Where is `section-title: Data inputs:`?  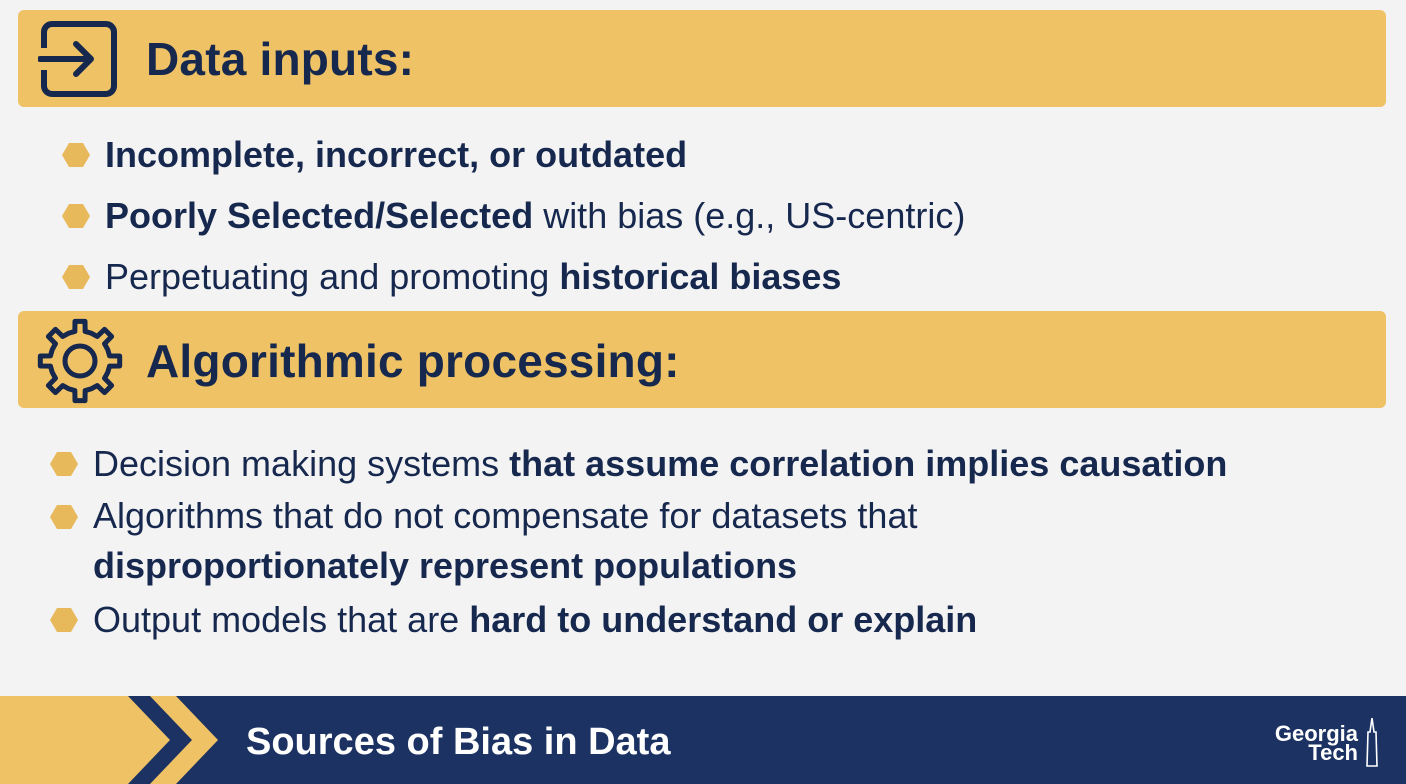 section-title: Data inputs: is located at coordinates (280, 59).